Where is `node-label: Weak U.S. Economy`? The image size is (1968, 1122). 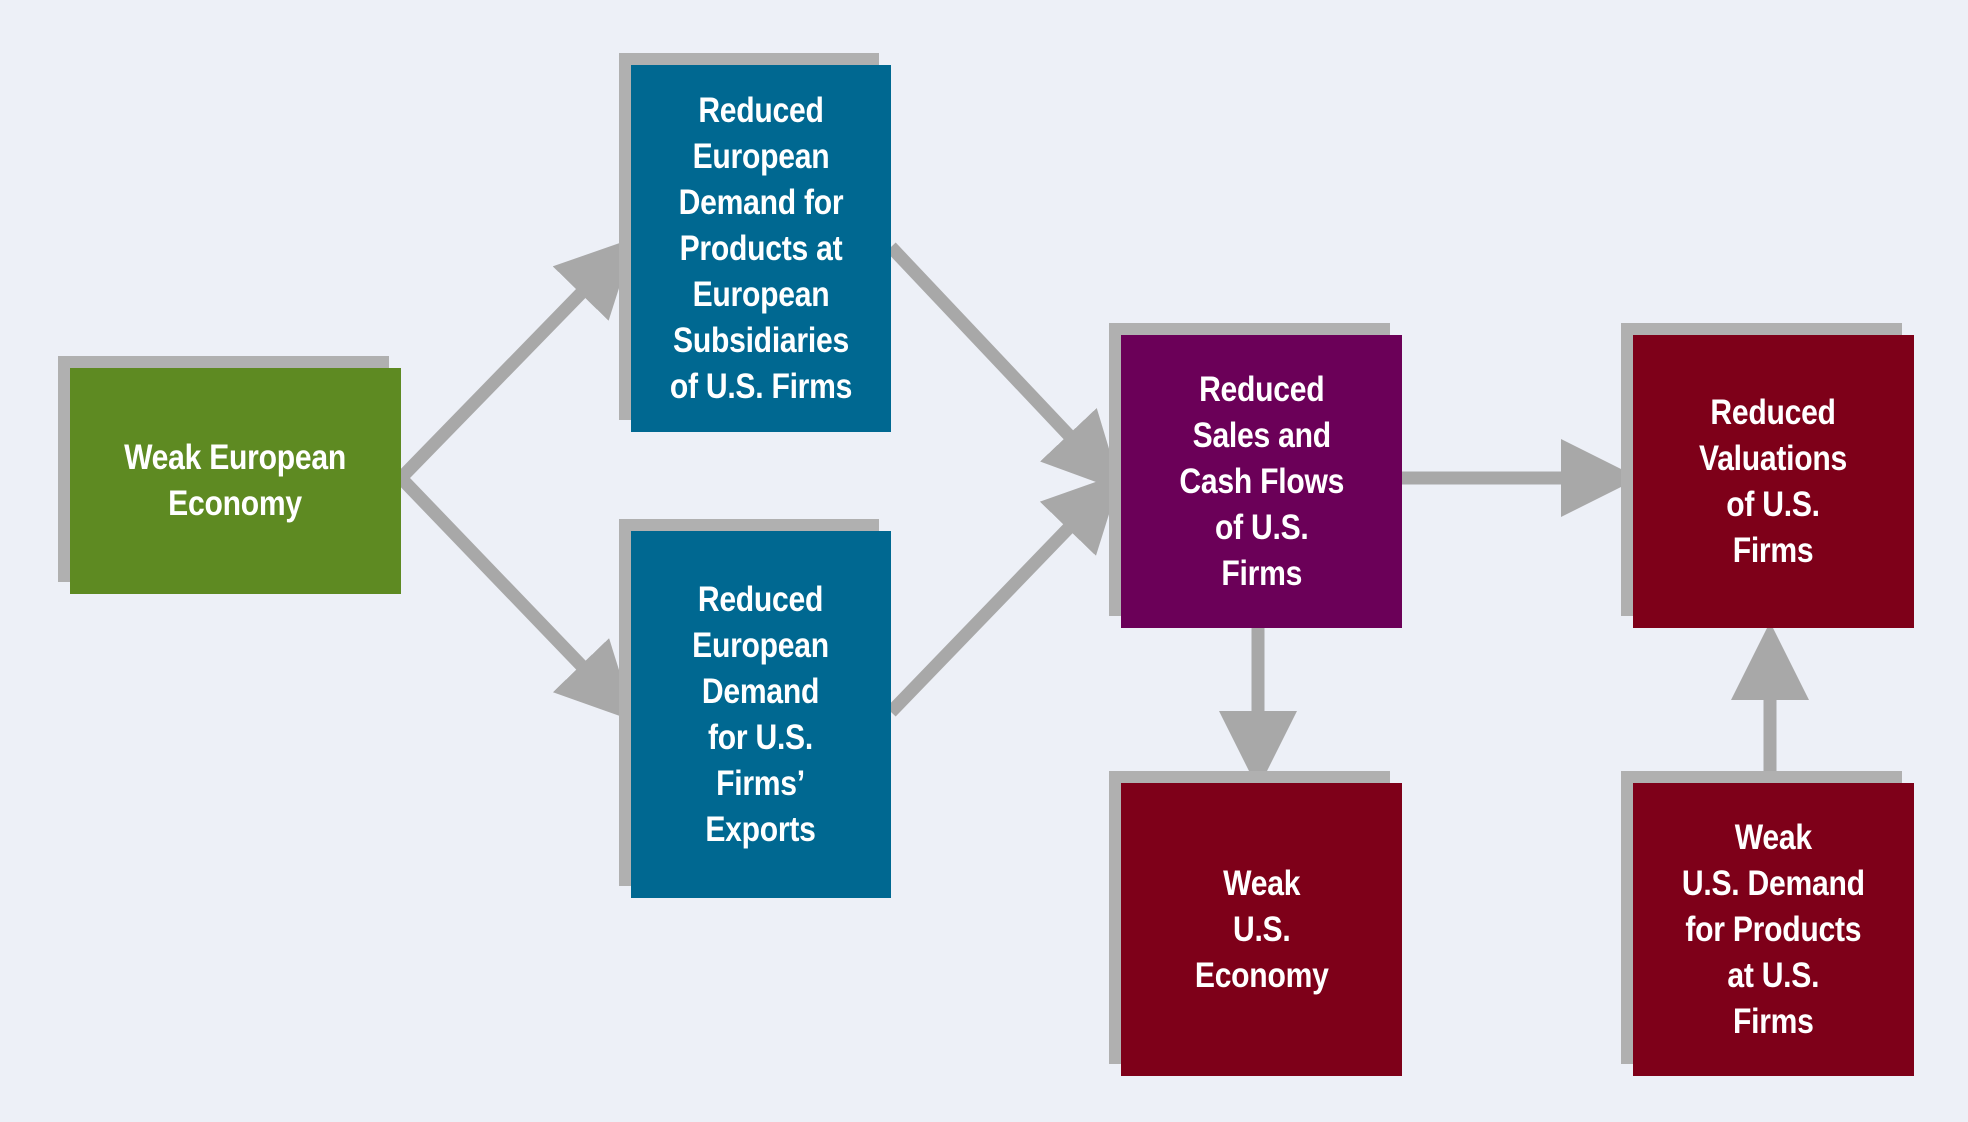 node-label: Weak U.S. Economy is located at coordinates (1261, 929).